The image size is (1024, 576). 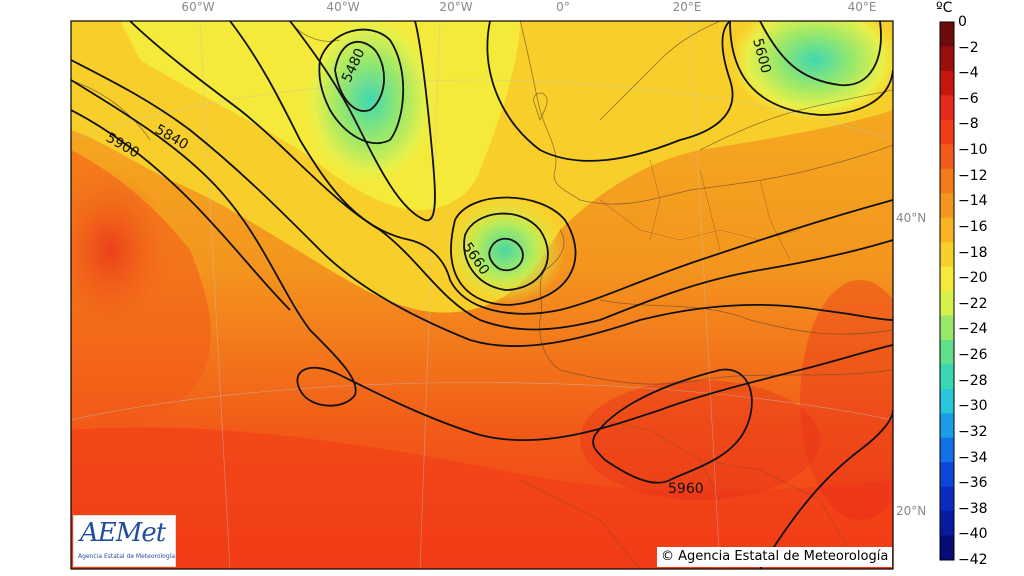 I want to click on legend-tick-label: −38, so click(x=973, y=508).